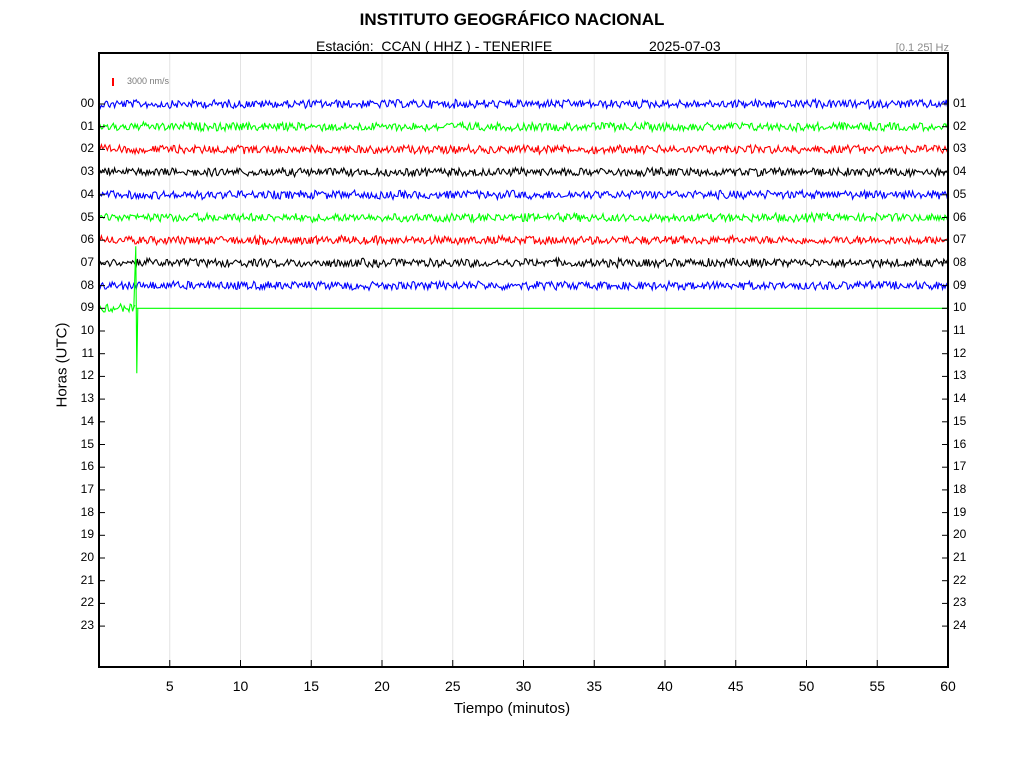 This screenshot has width=1024, height=768. I want to click on y-tick-label-left: 13, so click(87, 398).